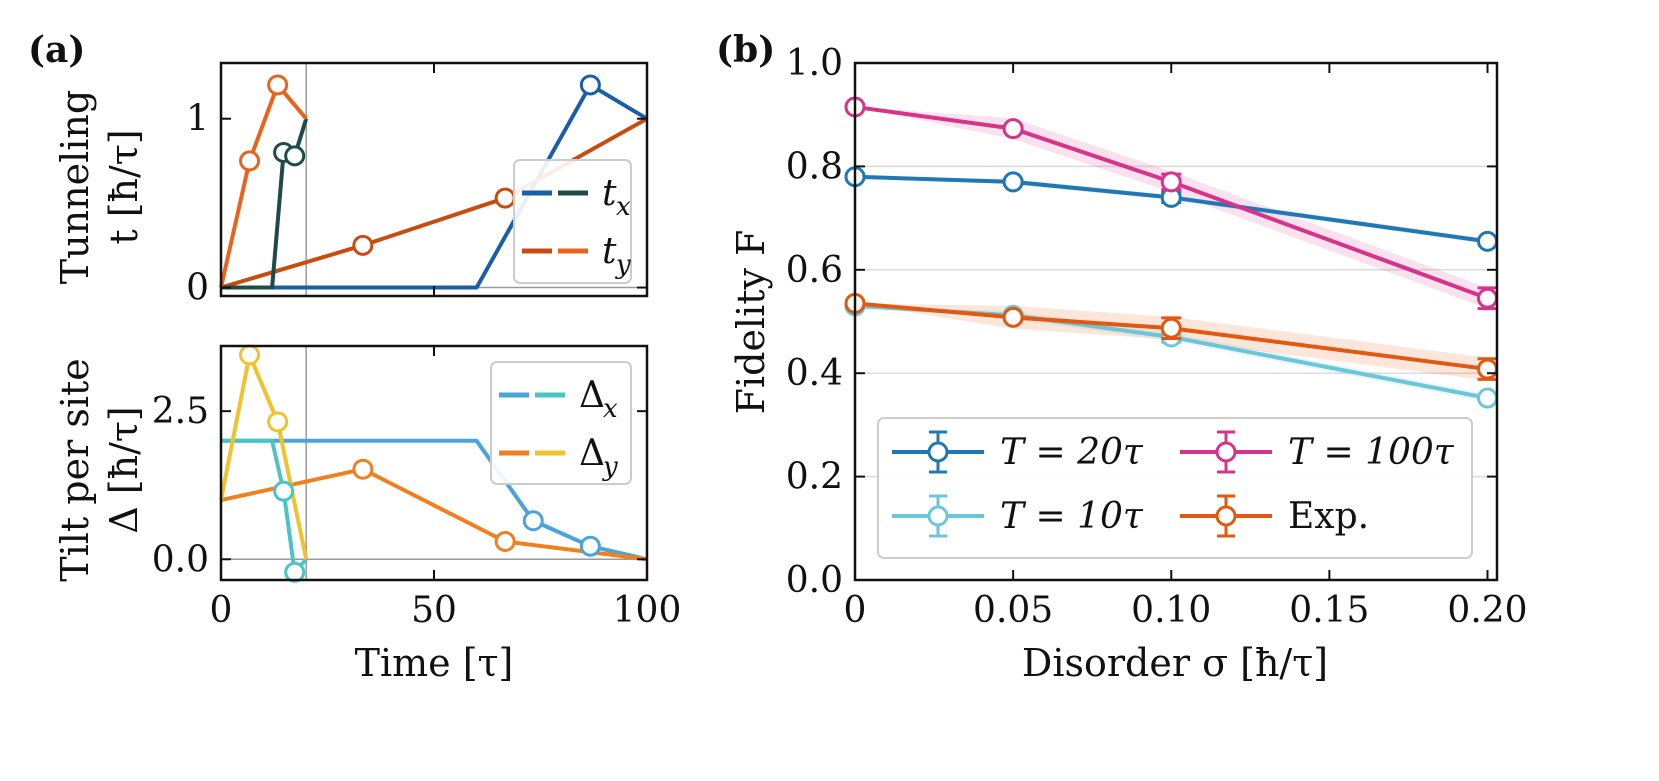 This screenshot has height=781, width=1659. I want to click on legend-label-2: T = 10τ, so click(1072, 516).